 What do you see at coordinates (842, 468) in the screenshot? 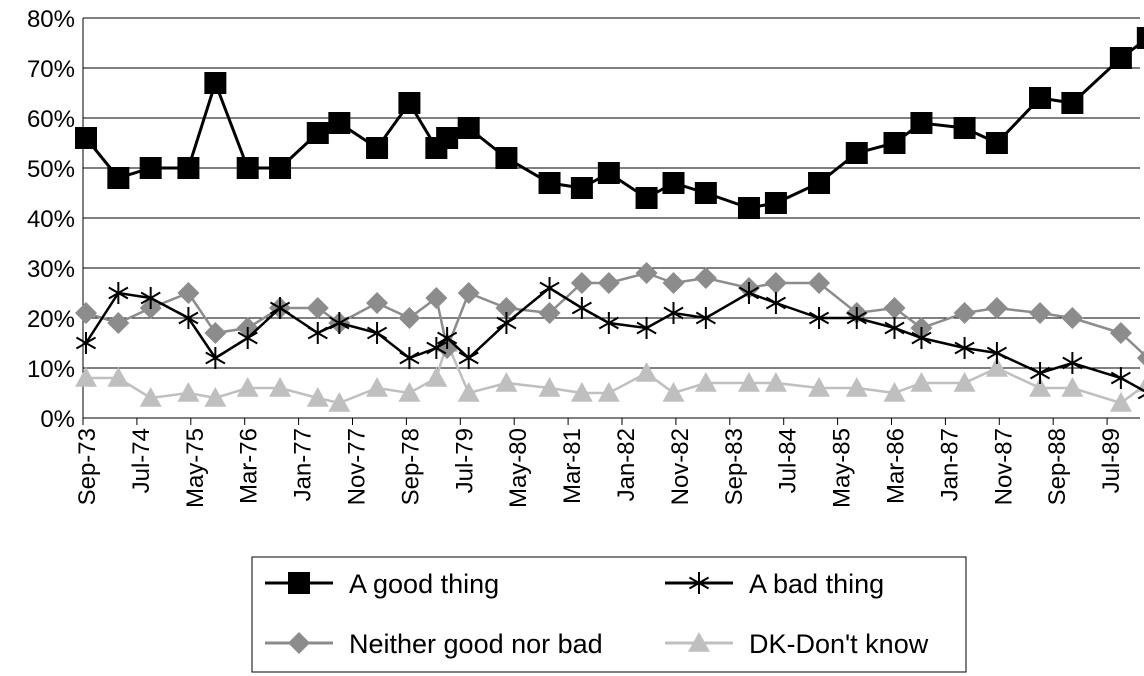
I see `x-tick-label: May-85` at bounding box center [842, 468].